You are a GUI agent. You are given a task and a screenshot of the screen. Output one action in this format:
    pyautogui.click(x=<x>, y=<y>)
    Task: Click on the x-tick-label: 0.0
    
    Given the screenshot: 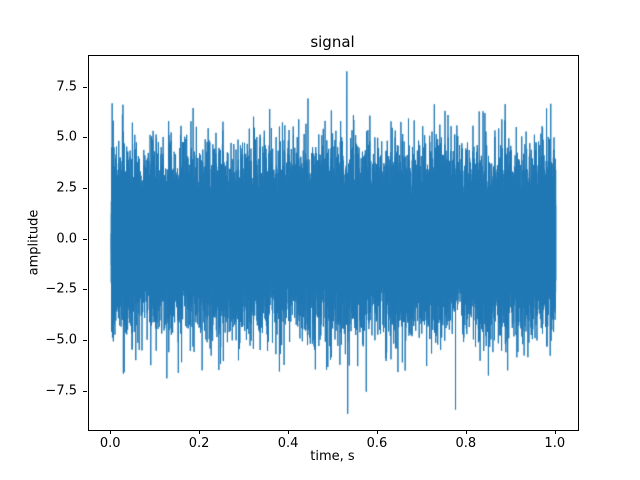 What is the action you would take?
    pyautogui.click(x=110, y=443)
    